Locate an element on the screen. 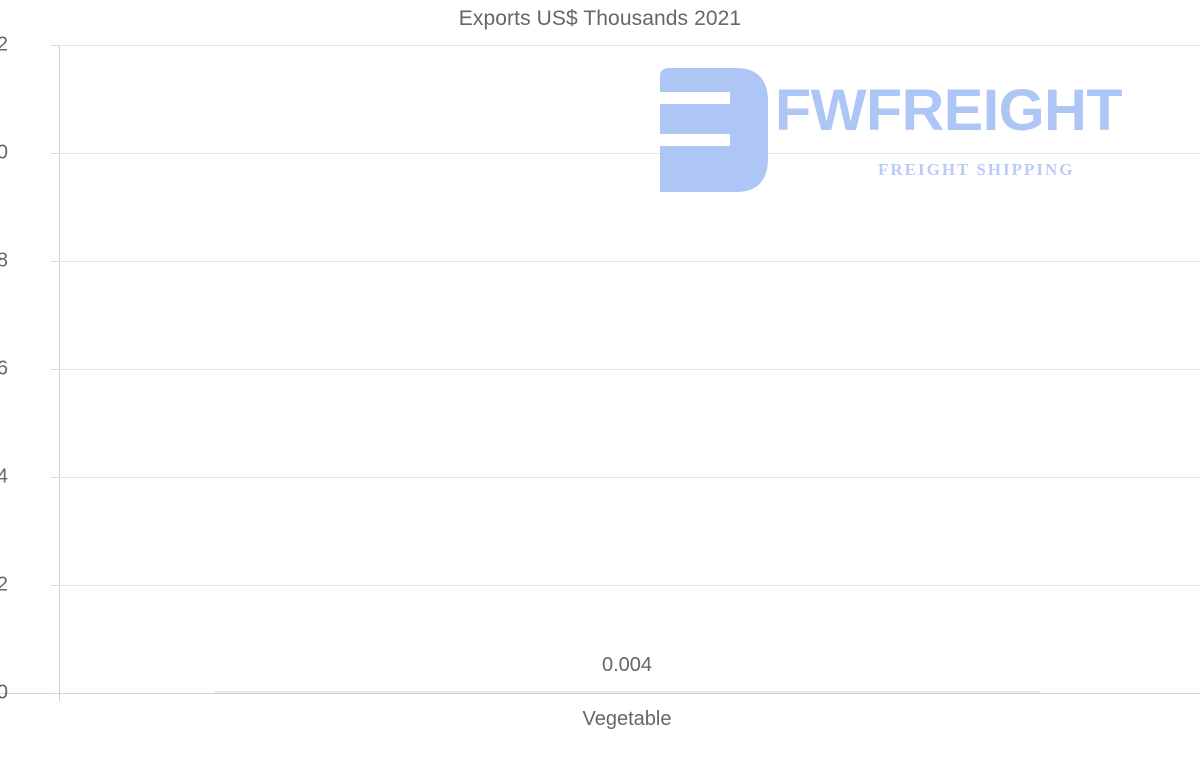 The height and width of the screenshot is (763, 1200). y-tick-label-1-2: 1,2 is located at coordinates (4, 44).